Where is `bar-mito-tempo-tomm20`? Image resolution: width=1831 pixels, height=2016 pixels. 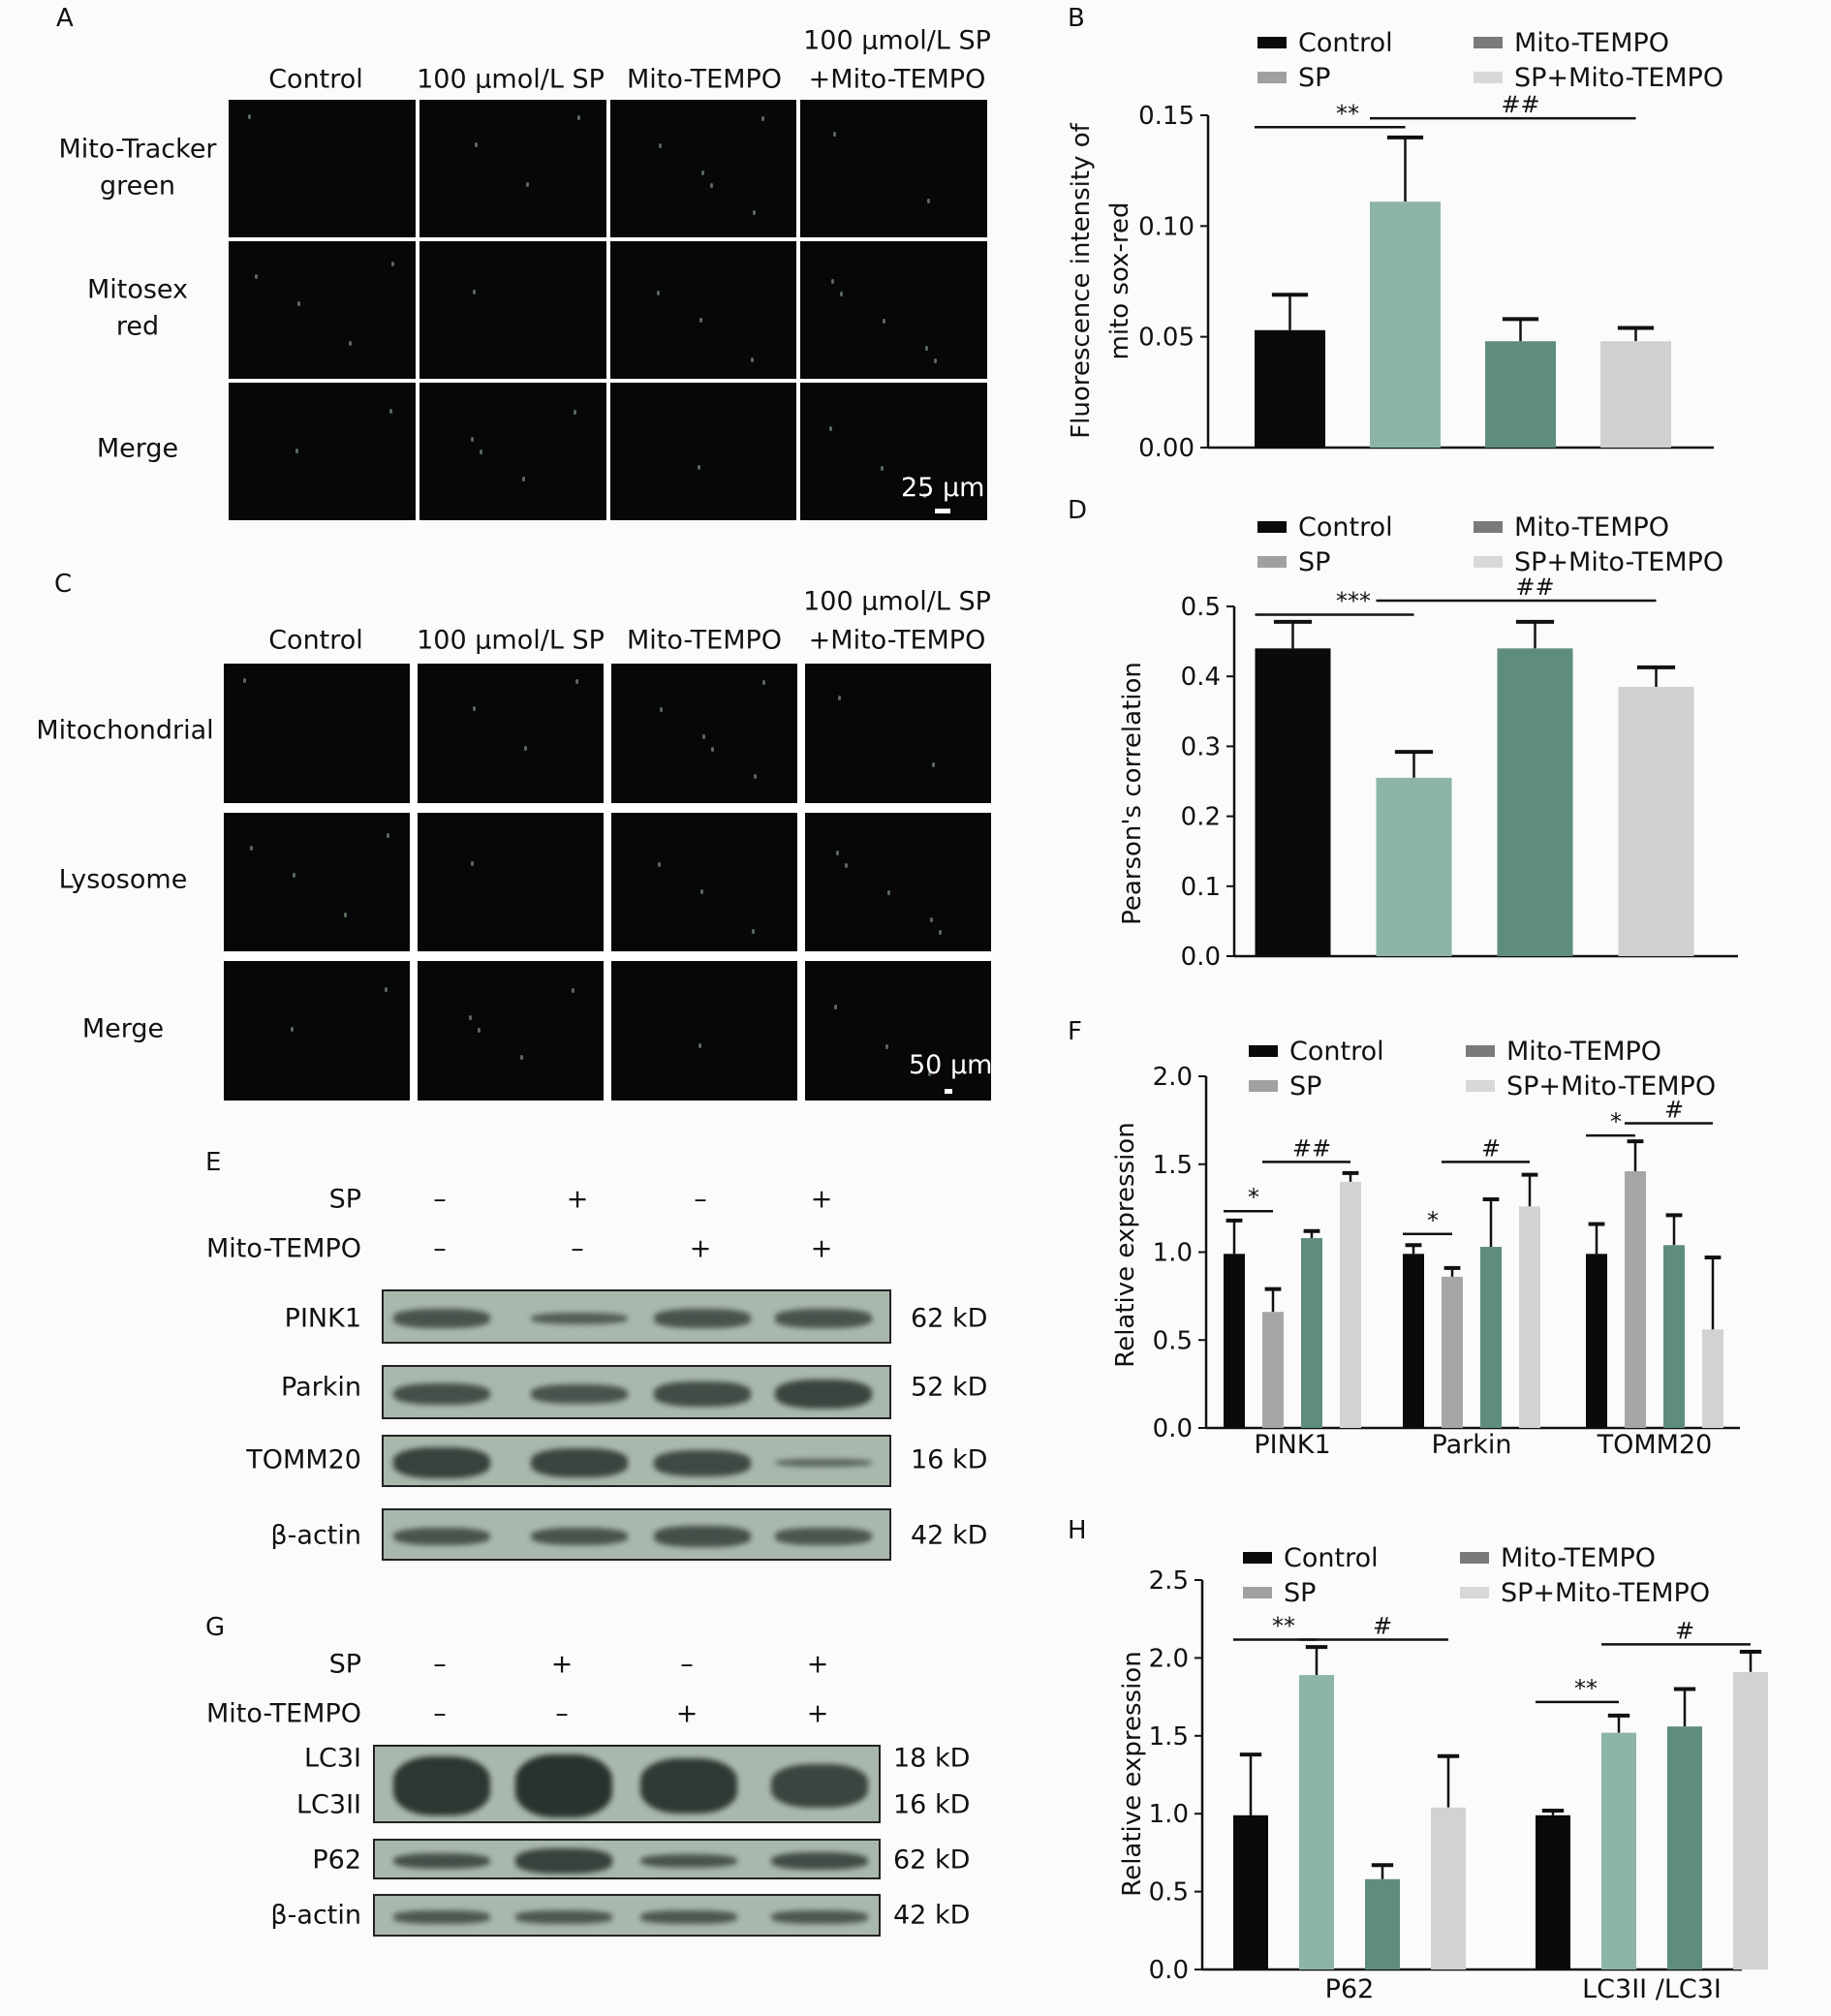 bar-mito-tempo-tomm20 is located at coordinates (1674, 1336).